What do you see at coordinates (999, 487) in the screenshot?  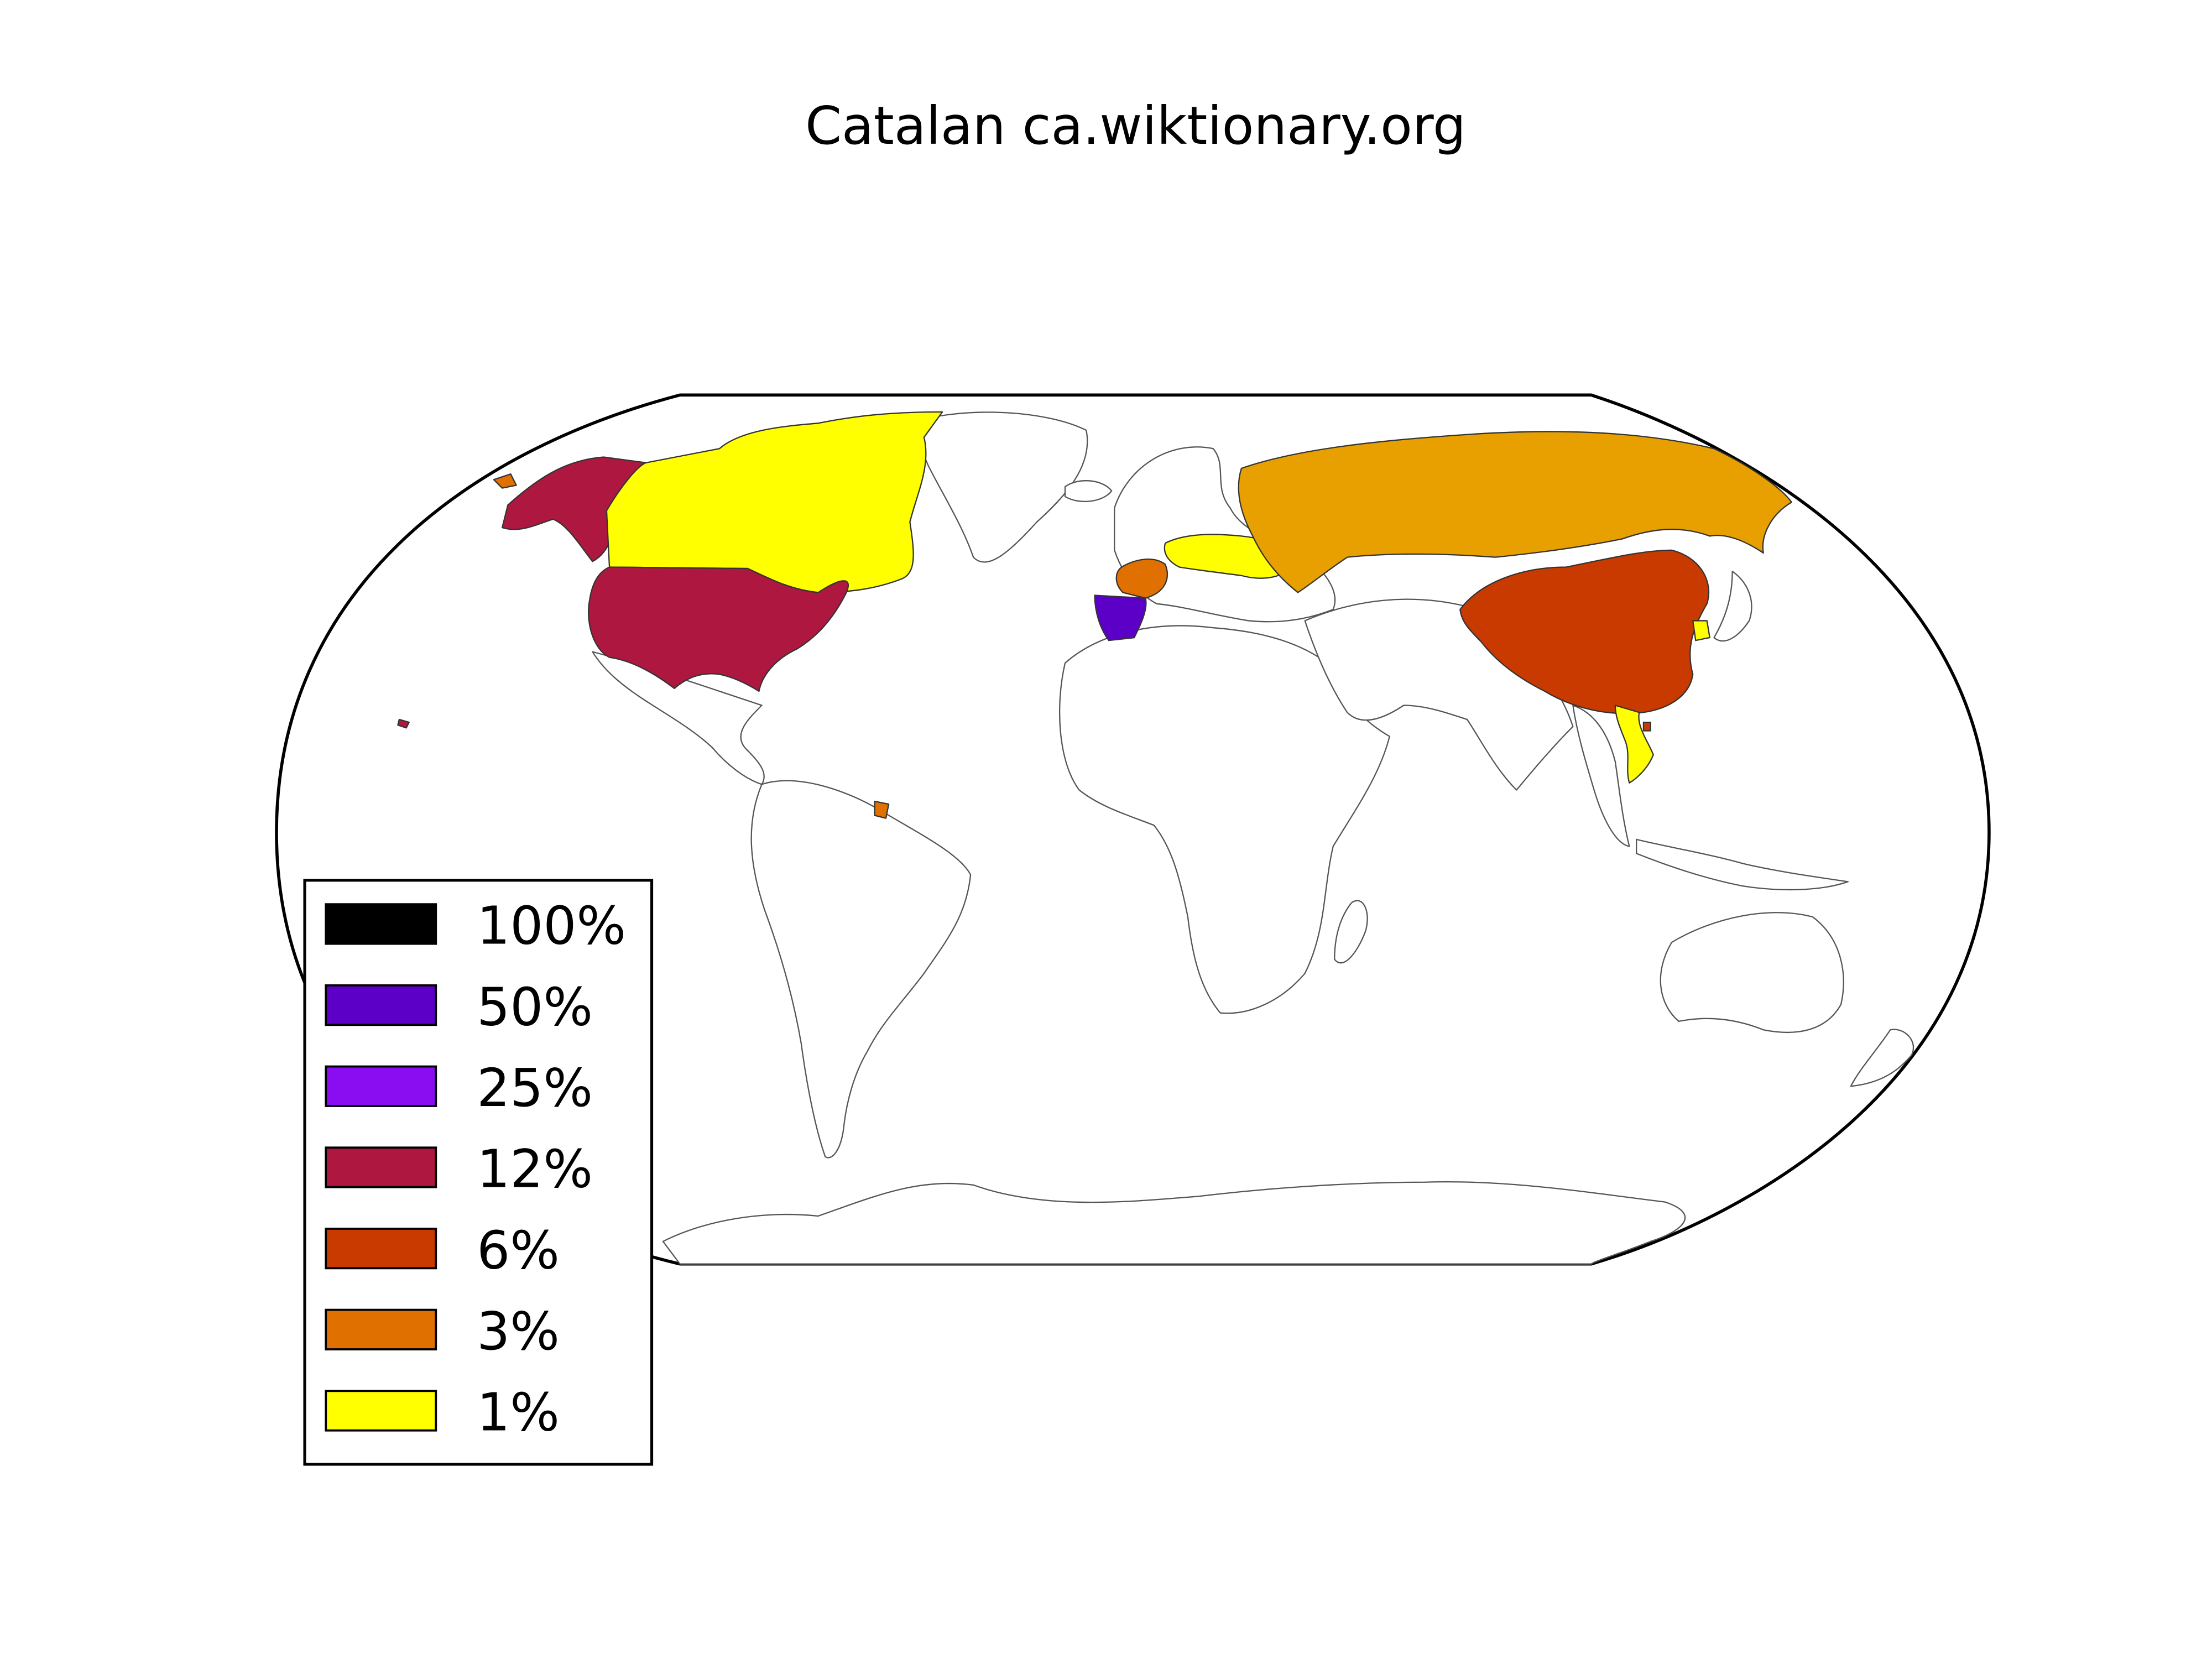 I see `greenland-shape` at bounding box center [999, 487].